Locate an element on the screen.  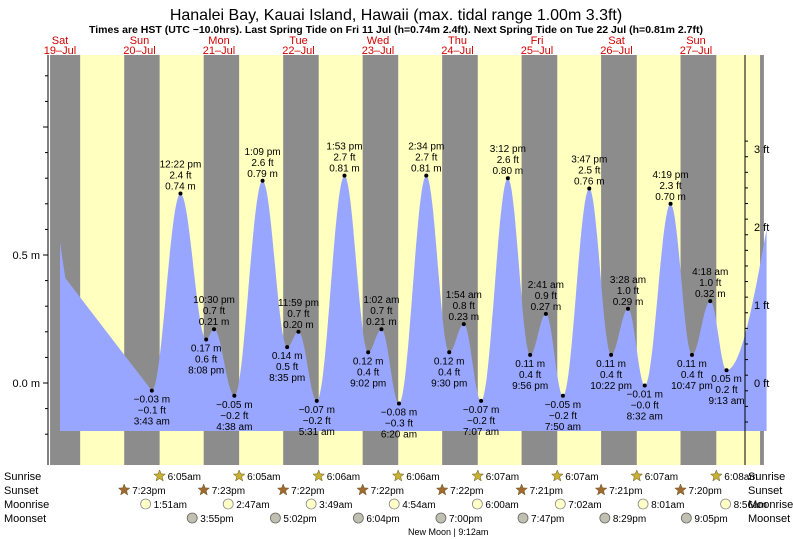
day-of-week: Wed is located at coordinates (378, 41).